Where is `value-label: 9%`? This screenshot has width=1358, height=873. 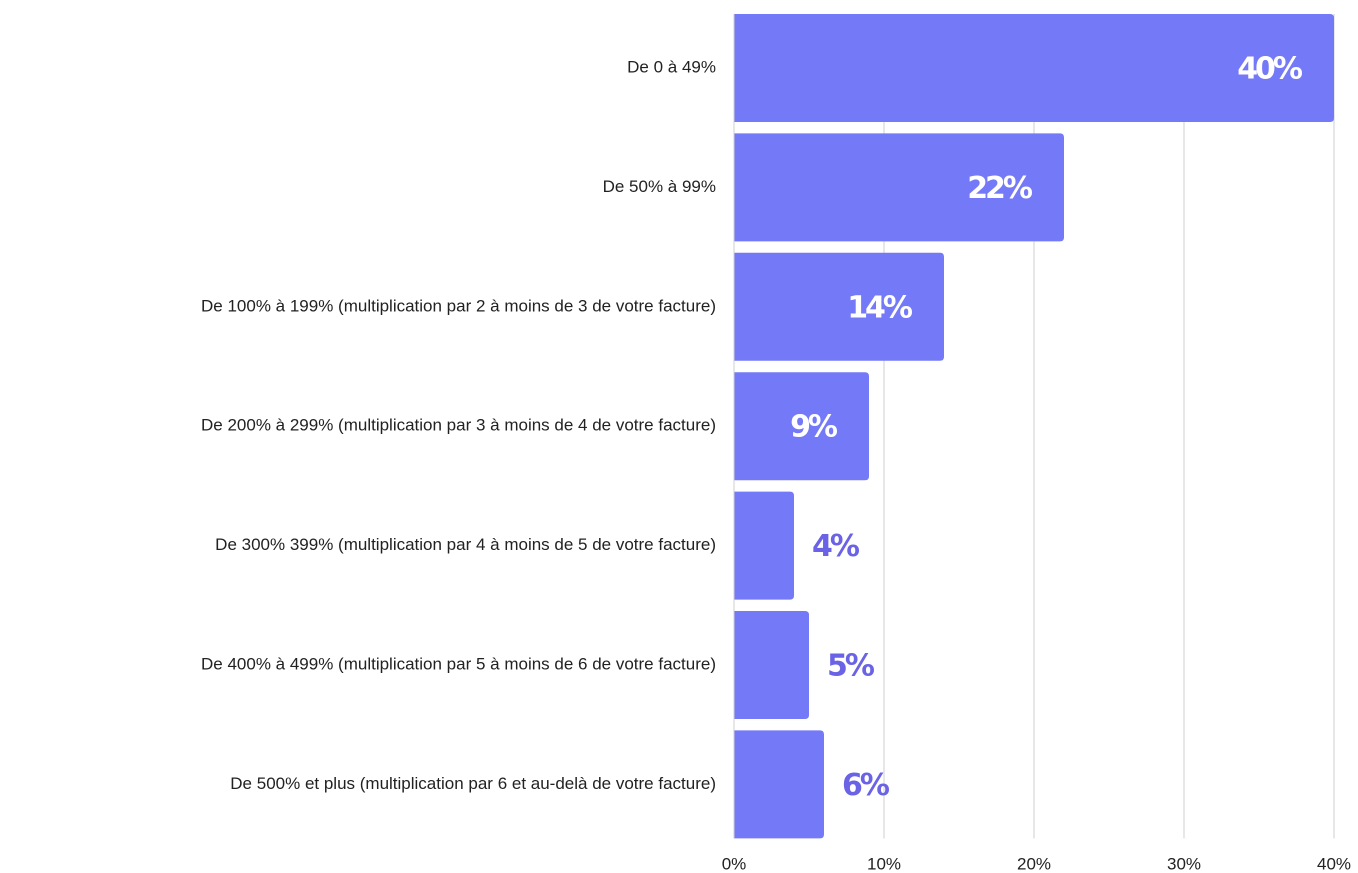 value-label: 9% is located at coordinates (814, 427).